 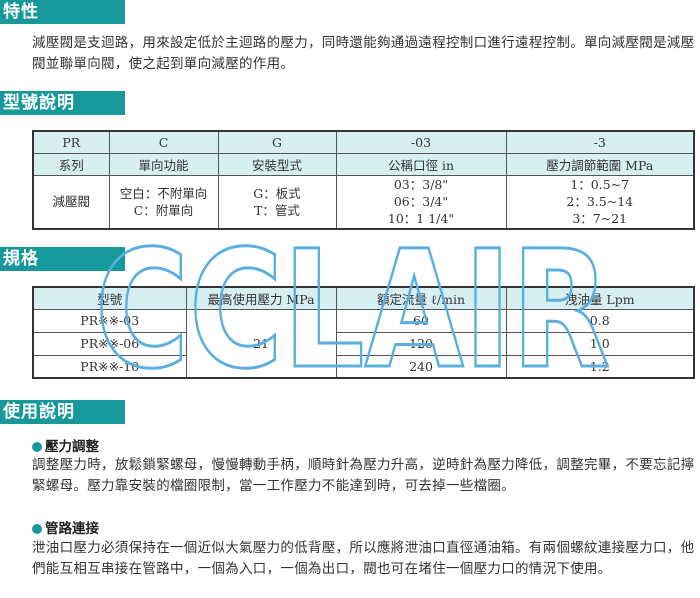 I want to click on cell-flow: 240, so click(x=421, y=366).